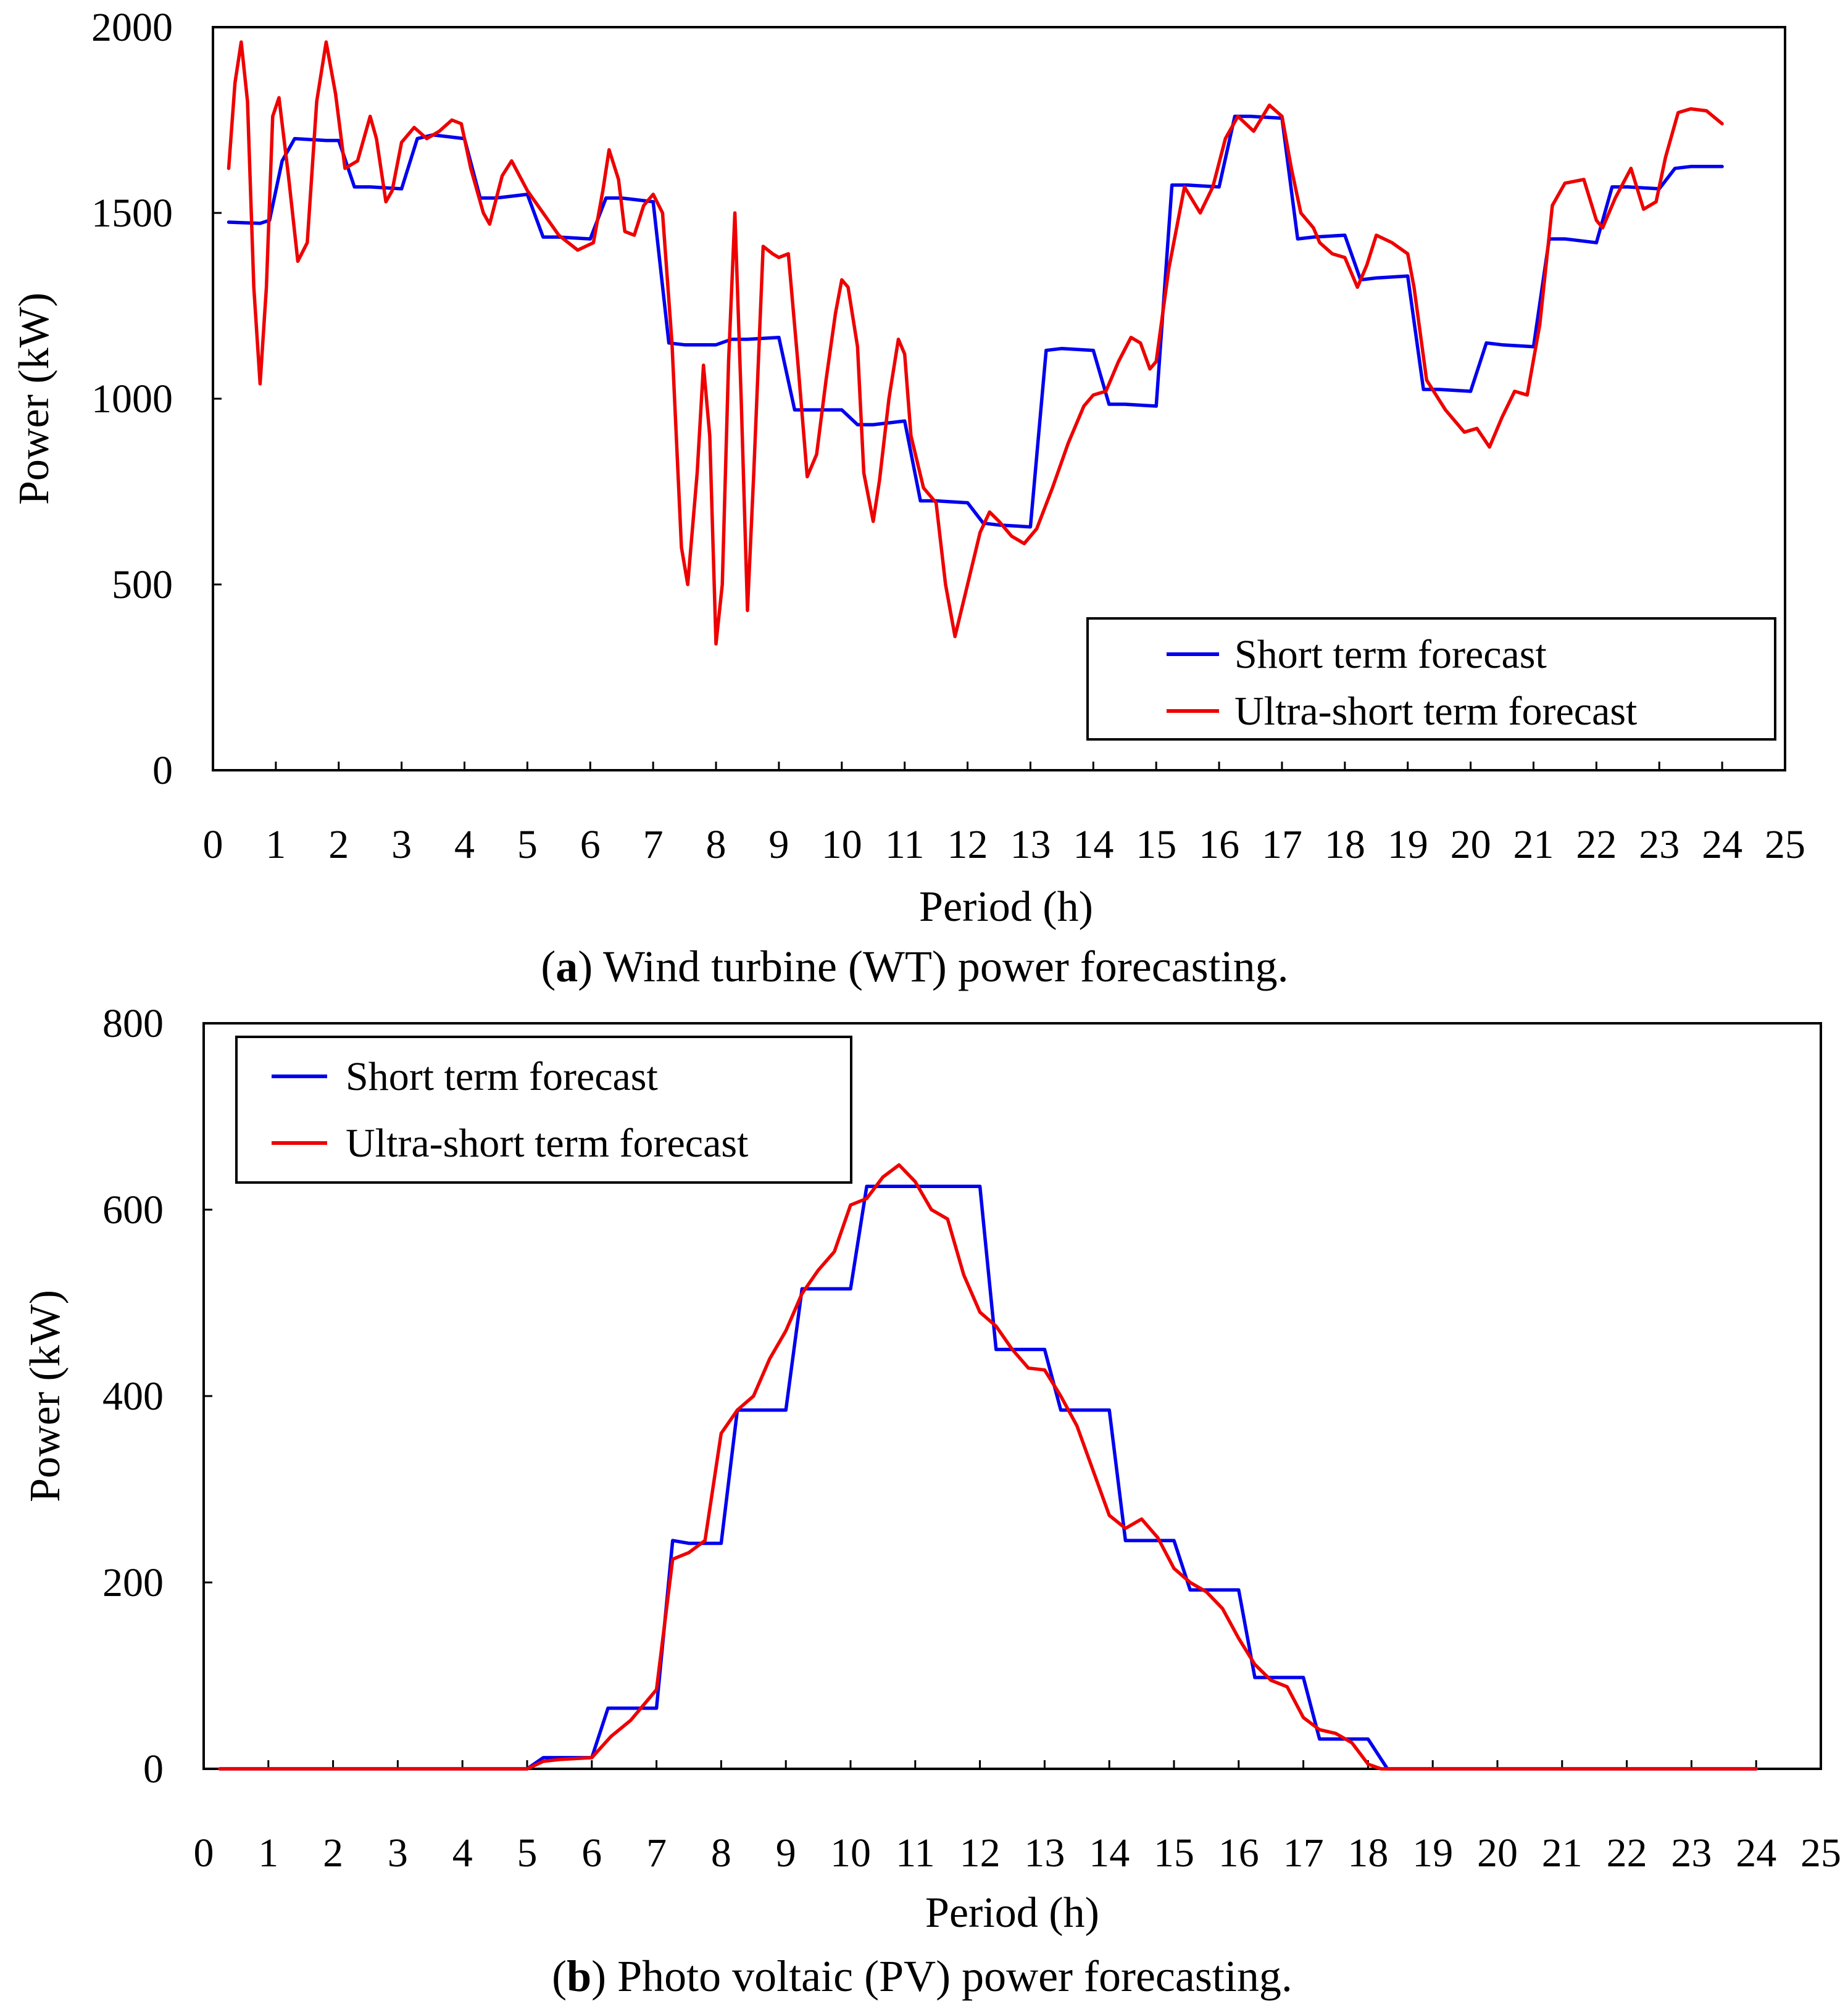  What do you see at coordinates (567, 966) in the screenshot?
I see `caption-label: a` at bounding box center [567, 966].